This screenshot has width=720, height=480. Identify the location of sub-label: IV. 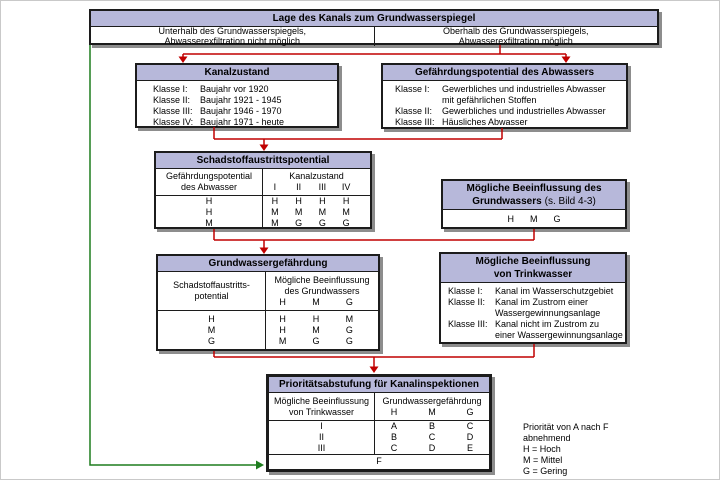
(346, 187).